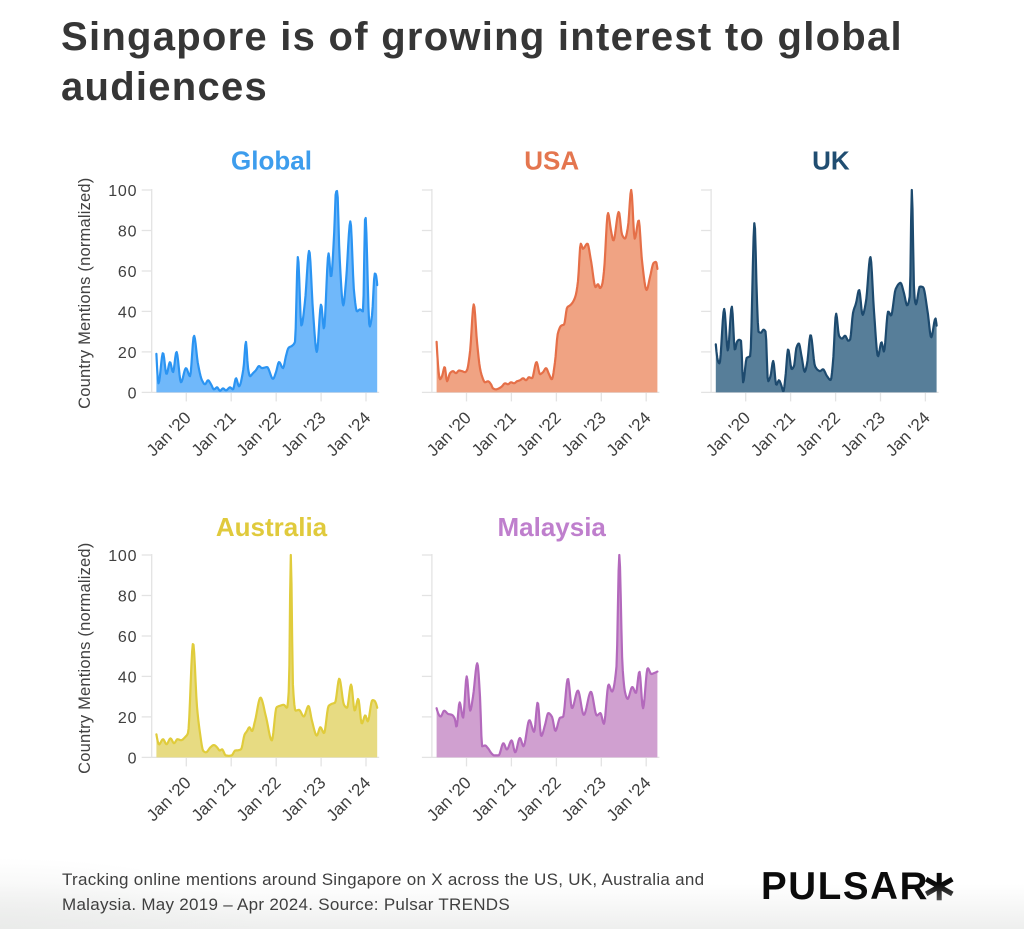 Image resolution: width=1024 pixels, height=929 pixels. Describe the element at coordinates (551, 527) in the screenshot. I see `svg-text: Malaysia` at that location.